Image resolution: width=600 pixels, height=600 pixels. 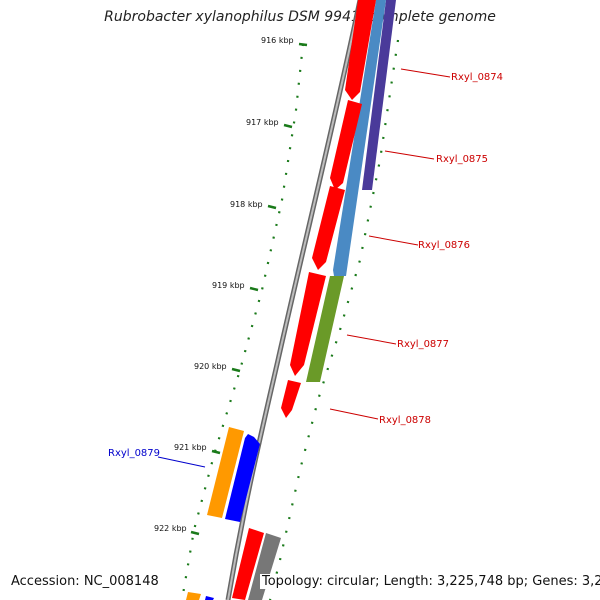 I want to click on tick-label-918: 918 kbp, so click(x=246, y=204).